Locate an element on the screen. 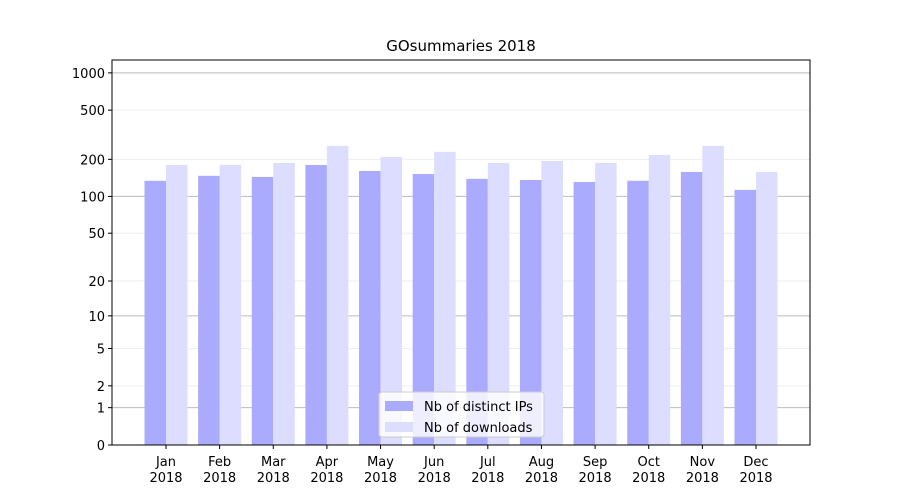 The height and width of the screenshot is (500, 900). y-tick-label: 50 is located at coordinates (96, 234).